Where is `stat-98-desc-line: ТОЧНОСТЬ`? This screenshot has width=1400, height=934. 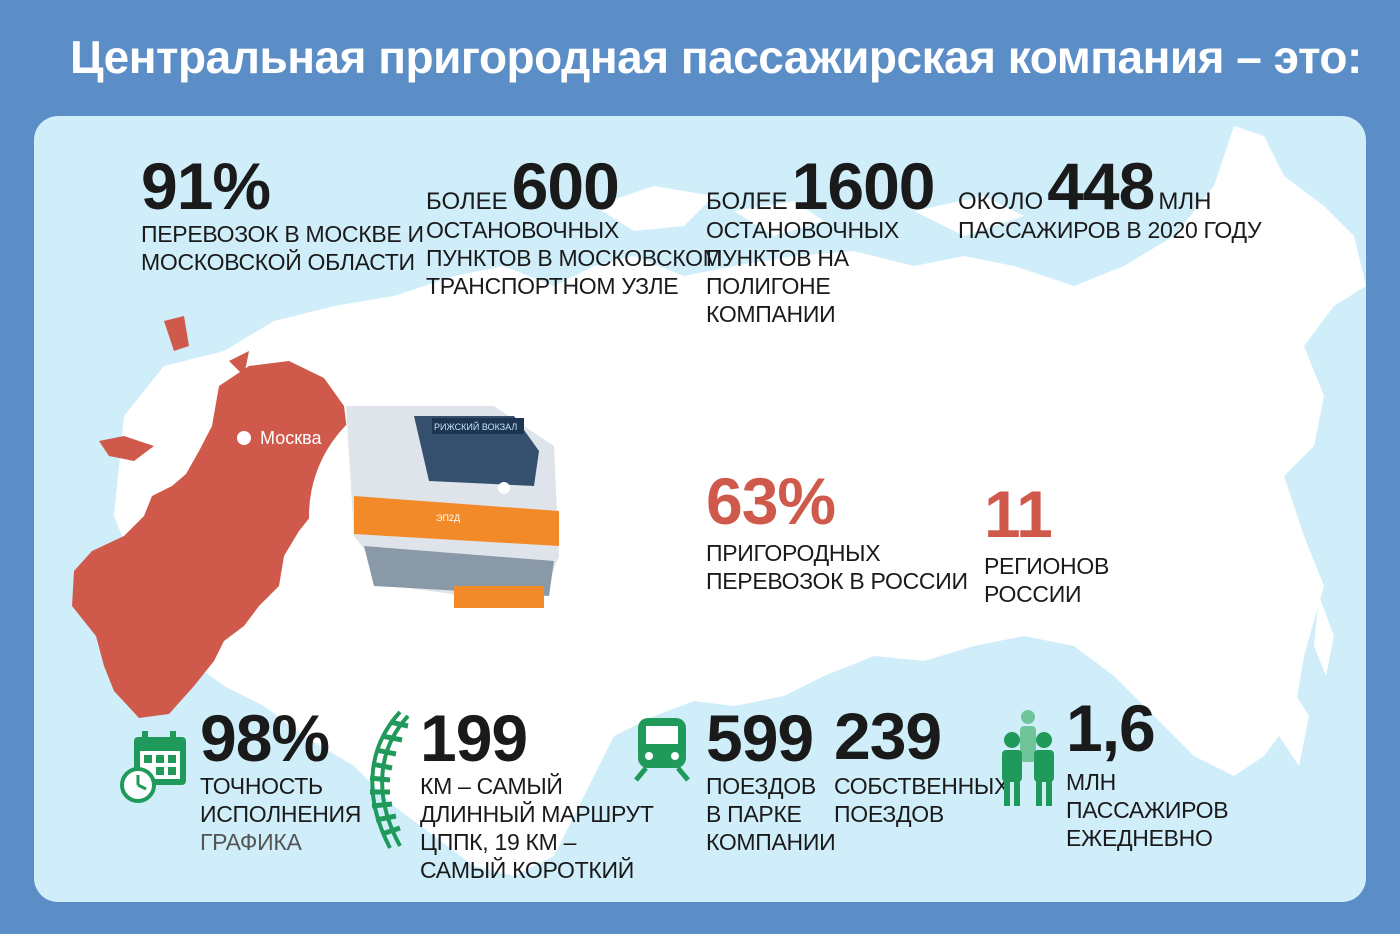
stat-98-desc-line: ТОЧНОСТЬ is located at coordinates (261, 786).